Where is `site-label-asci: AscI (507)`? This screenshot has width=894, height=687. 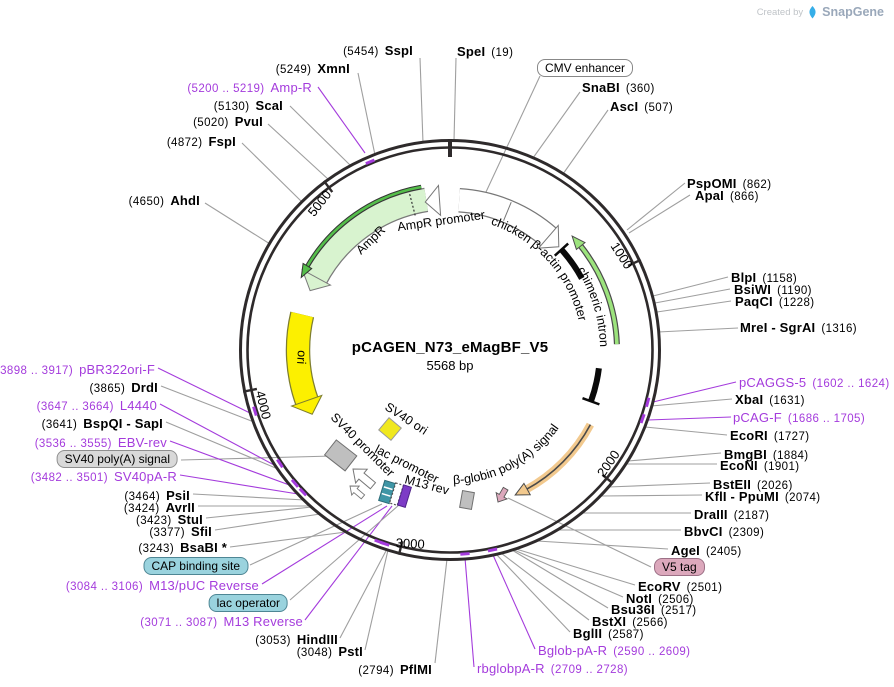 site-label-asci: AscI (507) is located at coordinates (642, 106).